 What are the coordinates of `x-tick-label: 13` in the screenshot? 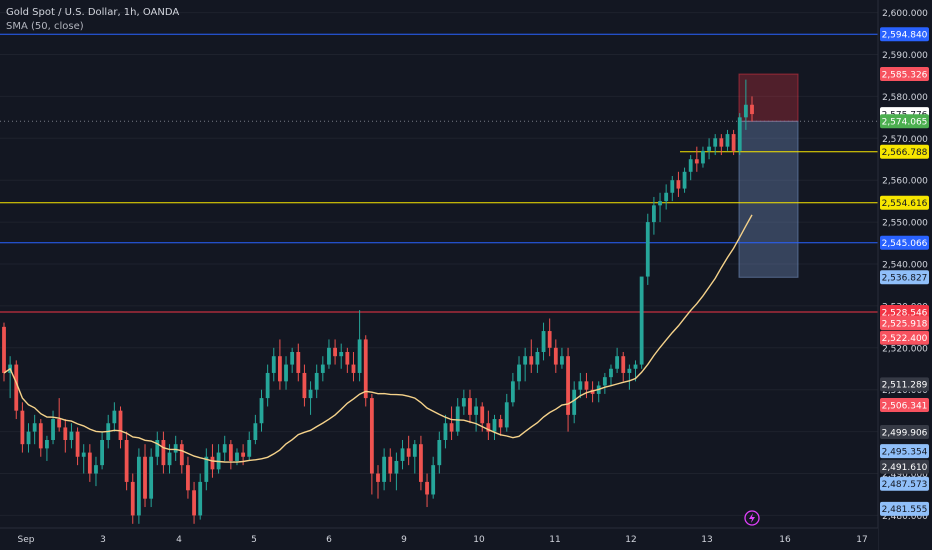 It's located at (706, 540).